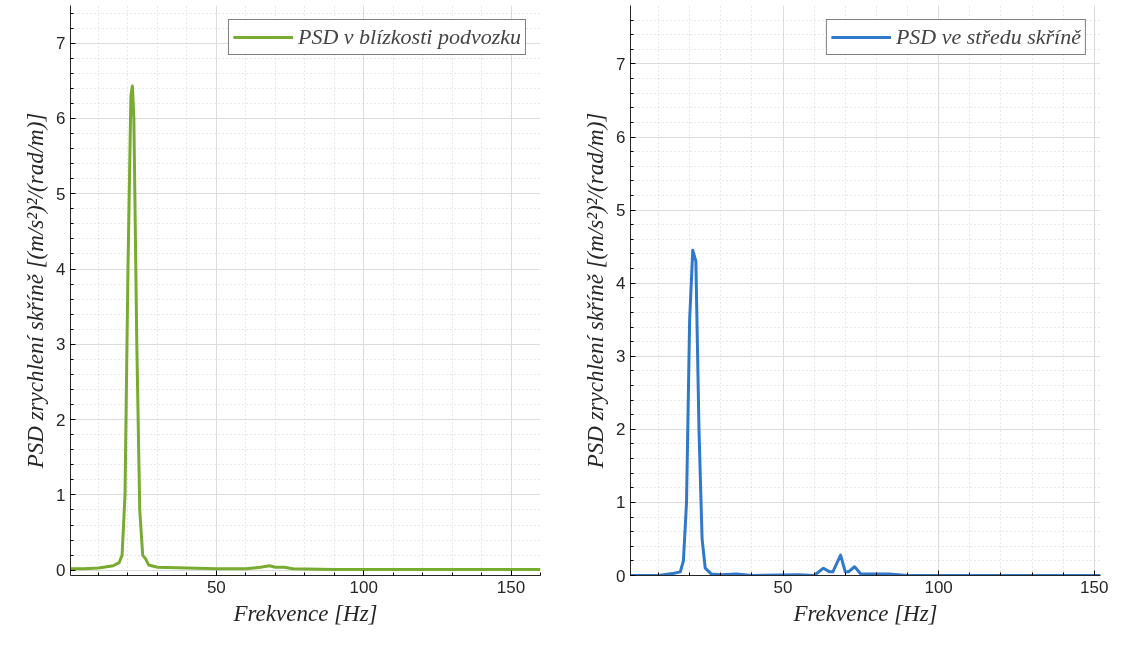  What do you see at coordinates (988, 37) in the screenshot?
I see `legend-label: PSD ve středu skříně` at bounding box center [988, 37].